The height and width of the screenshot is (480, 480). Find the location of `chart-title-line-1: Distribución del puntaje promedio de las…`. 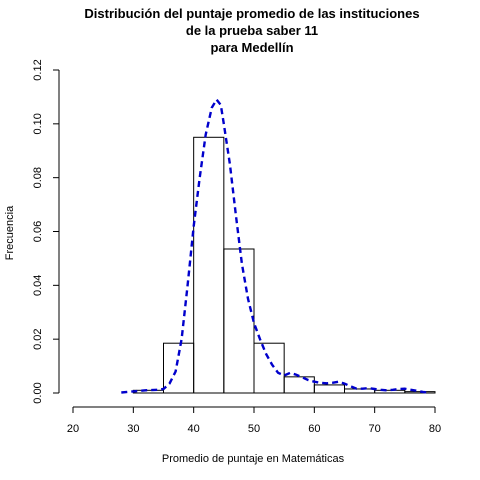

chart-title-line-1: Distribución del puntaje promedio de las… is located at coordinates (251, 13).